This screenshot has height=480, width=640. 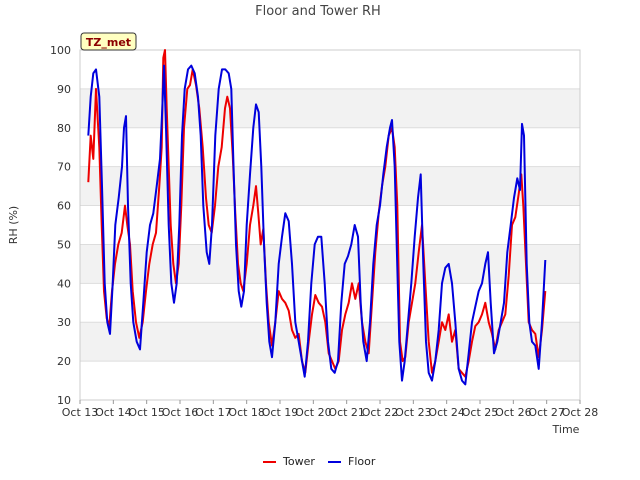 What do you see at coordinates (64, 128) in the screenshot?
I see `y-tick-label: 80` at bounding box center [64, 128].